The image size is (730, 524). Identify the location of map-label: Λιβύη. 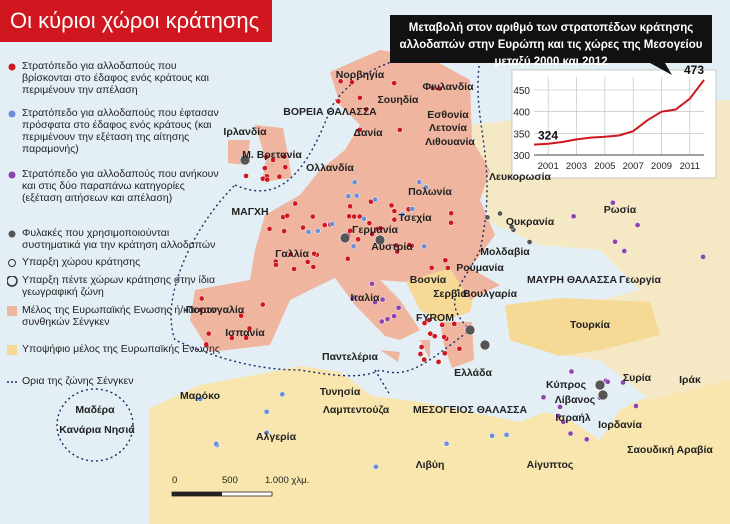
(430, 465).